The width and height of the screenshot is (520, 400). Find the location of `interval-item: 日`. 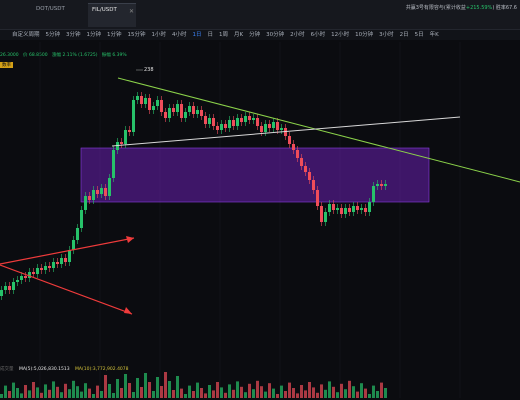

interval-item: 日 is located at coordinates (210, 35).